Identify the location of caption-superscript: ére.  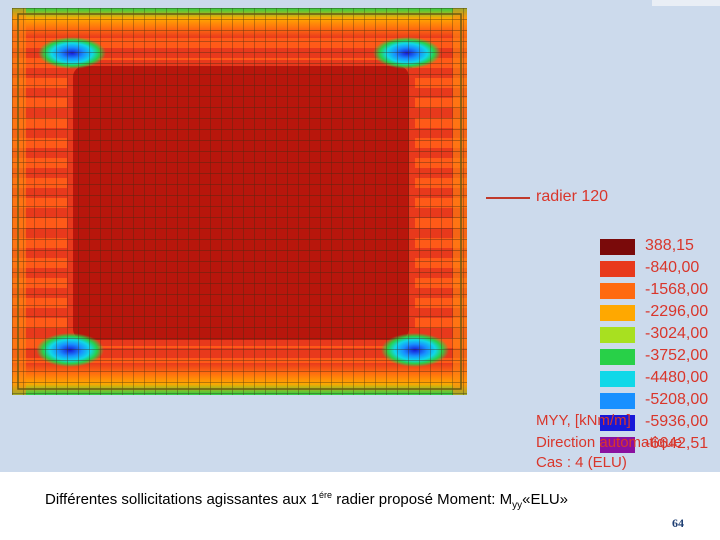
(326, 495).